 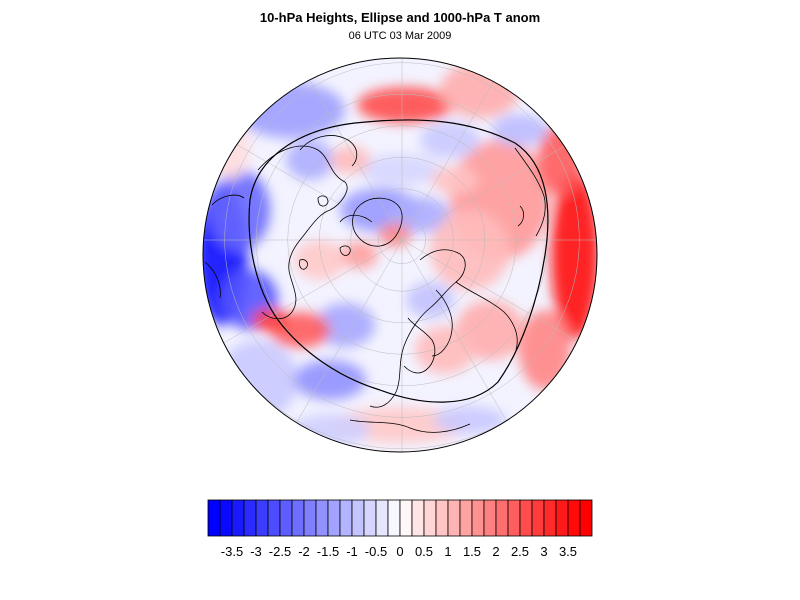 What do you see at coordinates (325, 232) in the screenshot?
I see `coastline-islands` at bounding box center [325, 232].